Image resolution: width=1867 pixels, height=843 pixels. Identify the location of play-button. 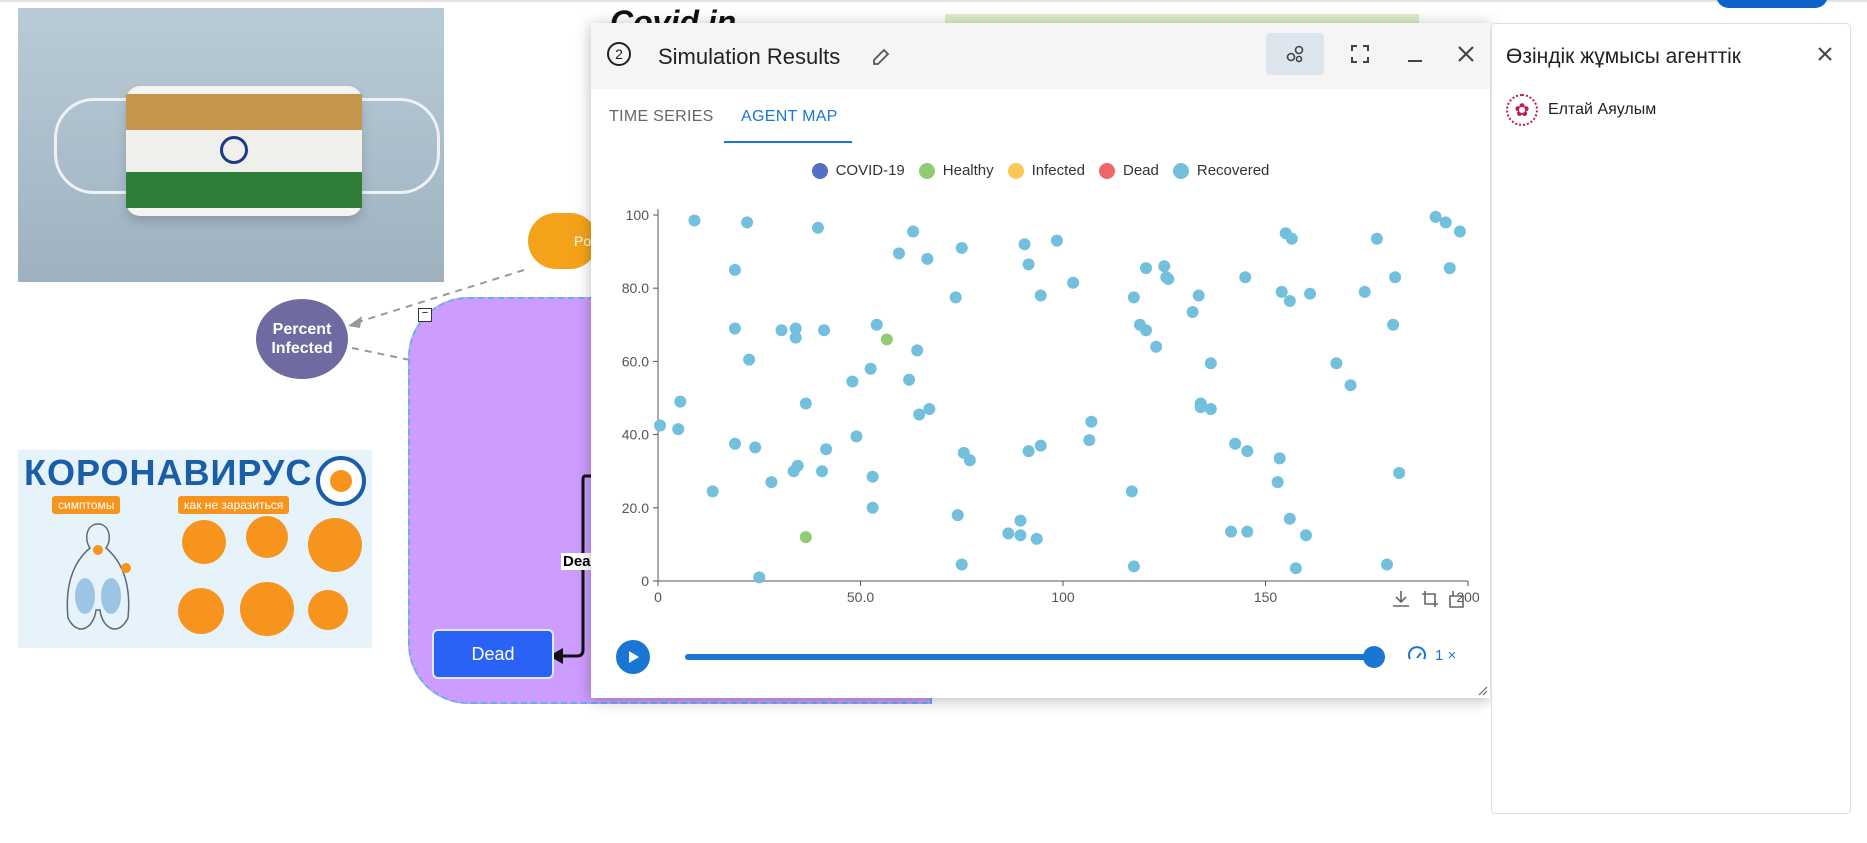
(633, 657).